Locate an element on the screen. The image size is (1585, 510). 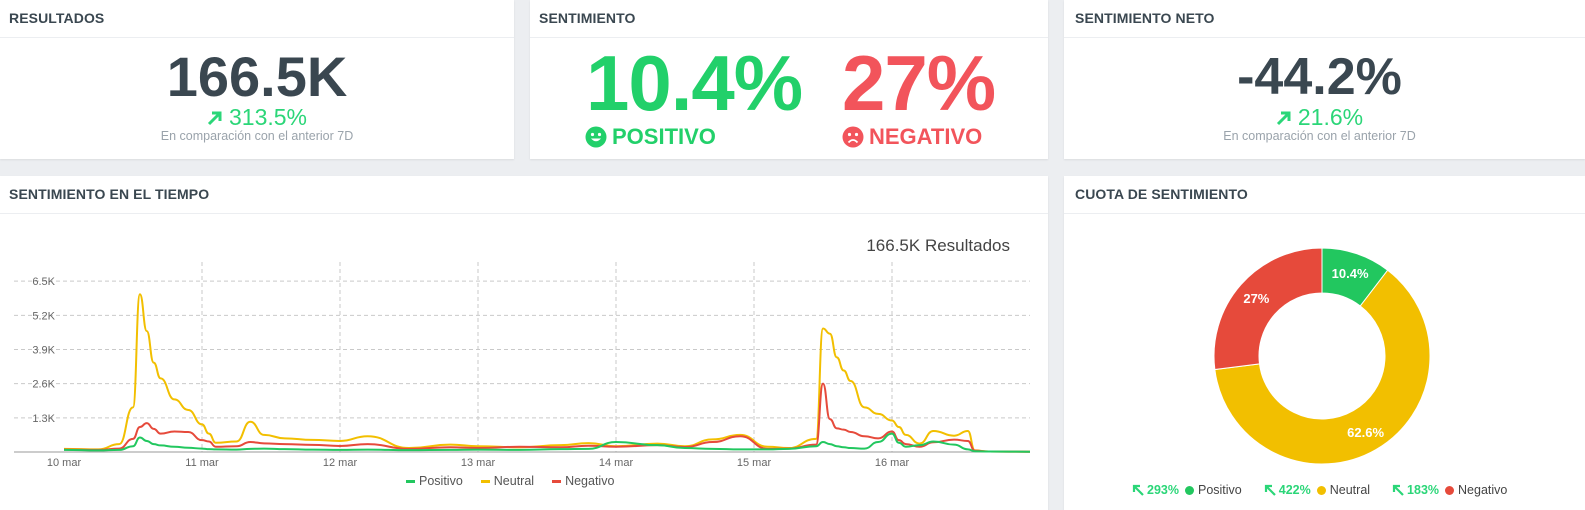
share-positivo-label: Positivo is located at coordinates (1219, 490).